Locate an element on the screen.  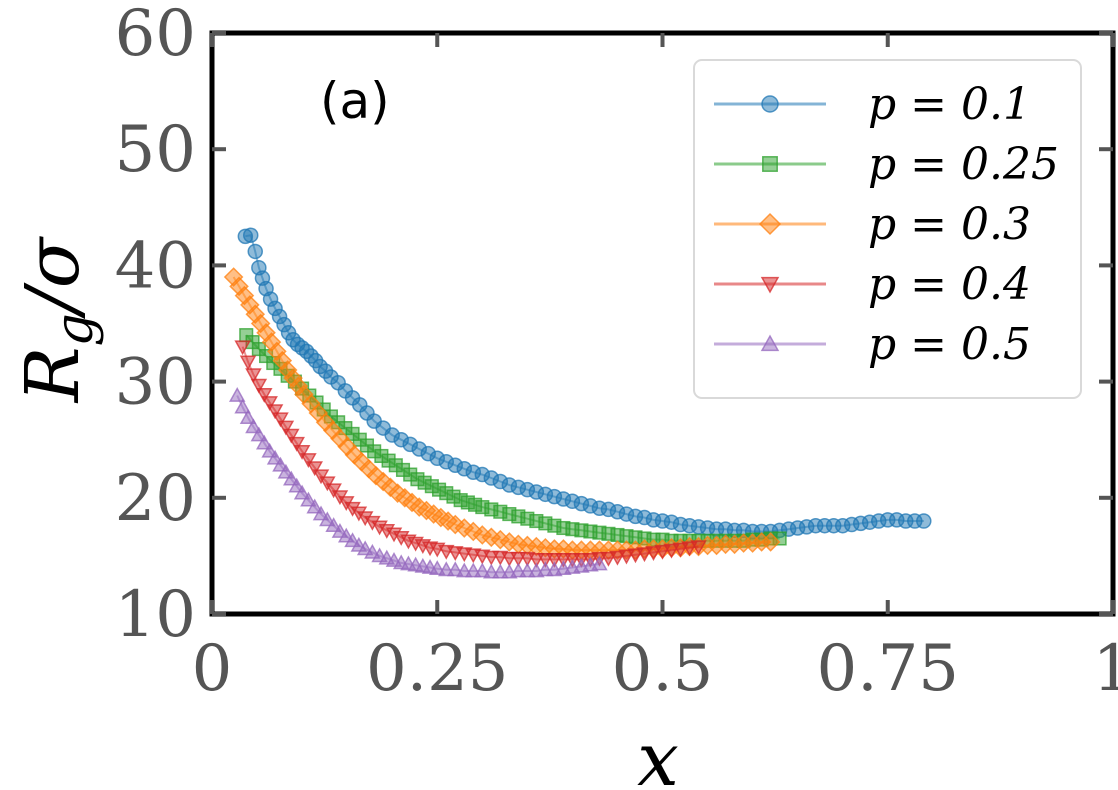
y-tick-label: 30 is located at coordinates (155, 383).